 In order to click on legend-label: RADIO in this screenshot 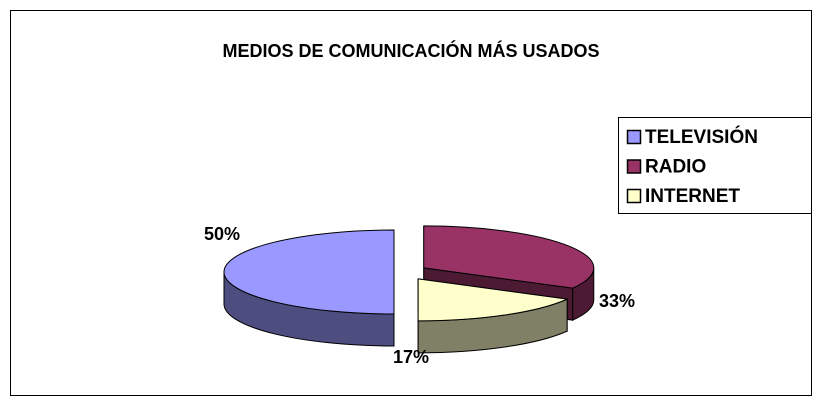, I will do `click(675, 167)`.